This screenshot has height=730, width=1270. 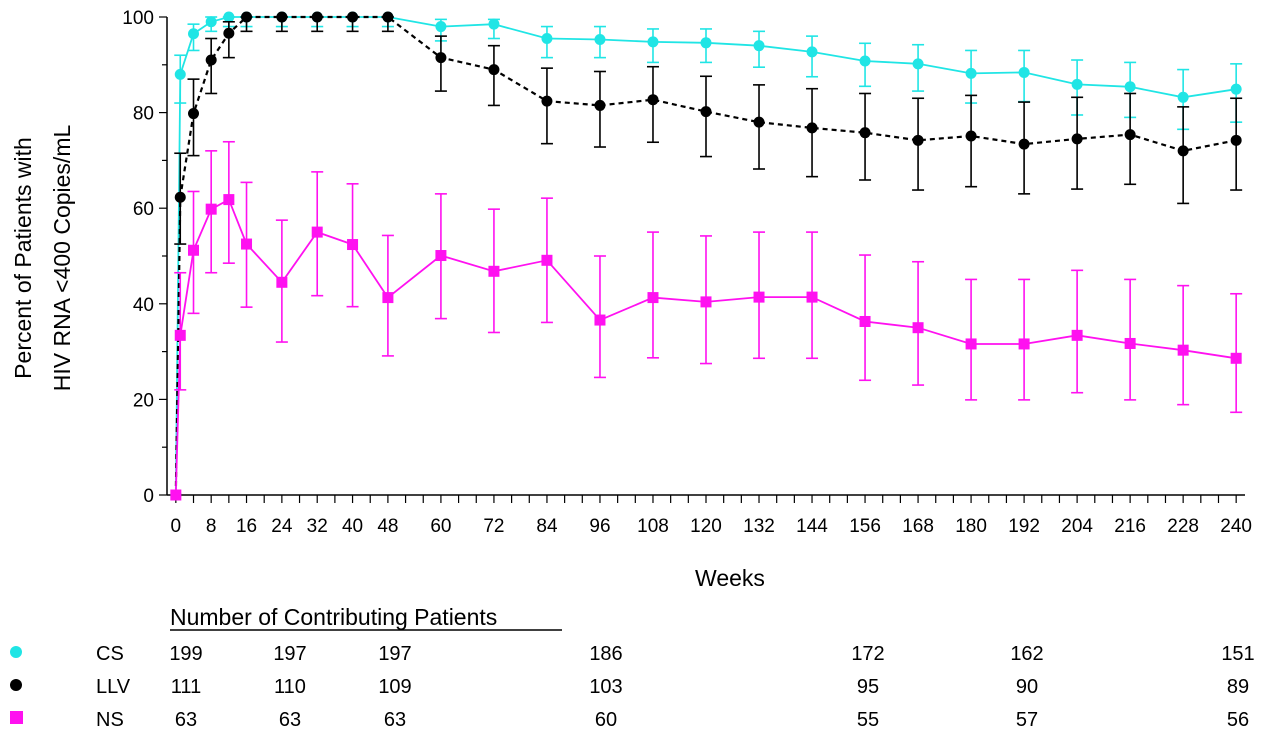 I want to click on x-tick-label: 96, so click(x=599, y=526).